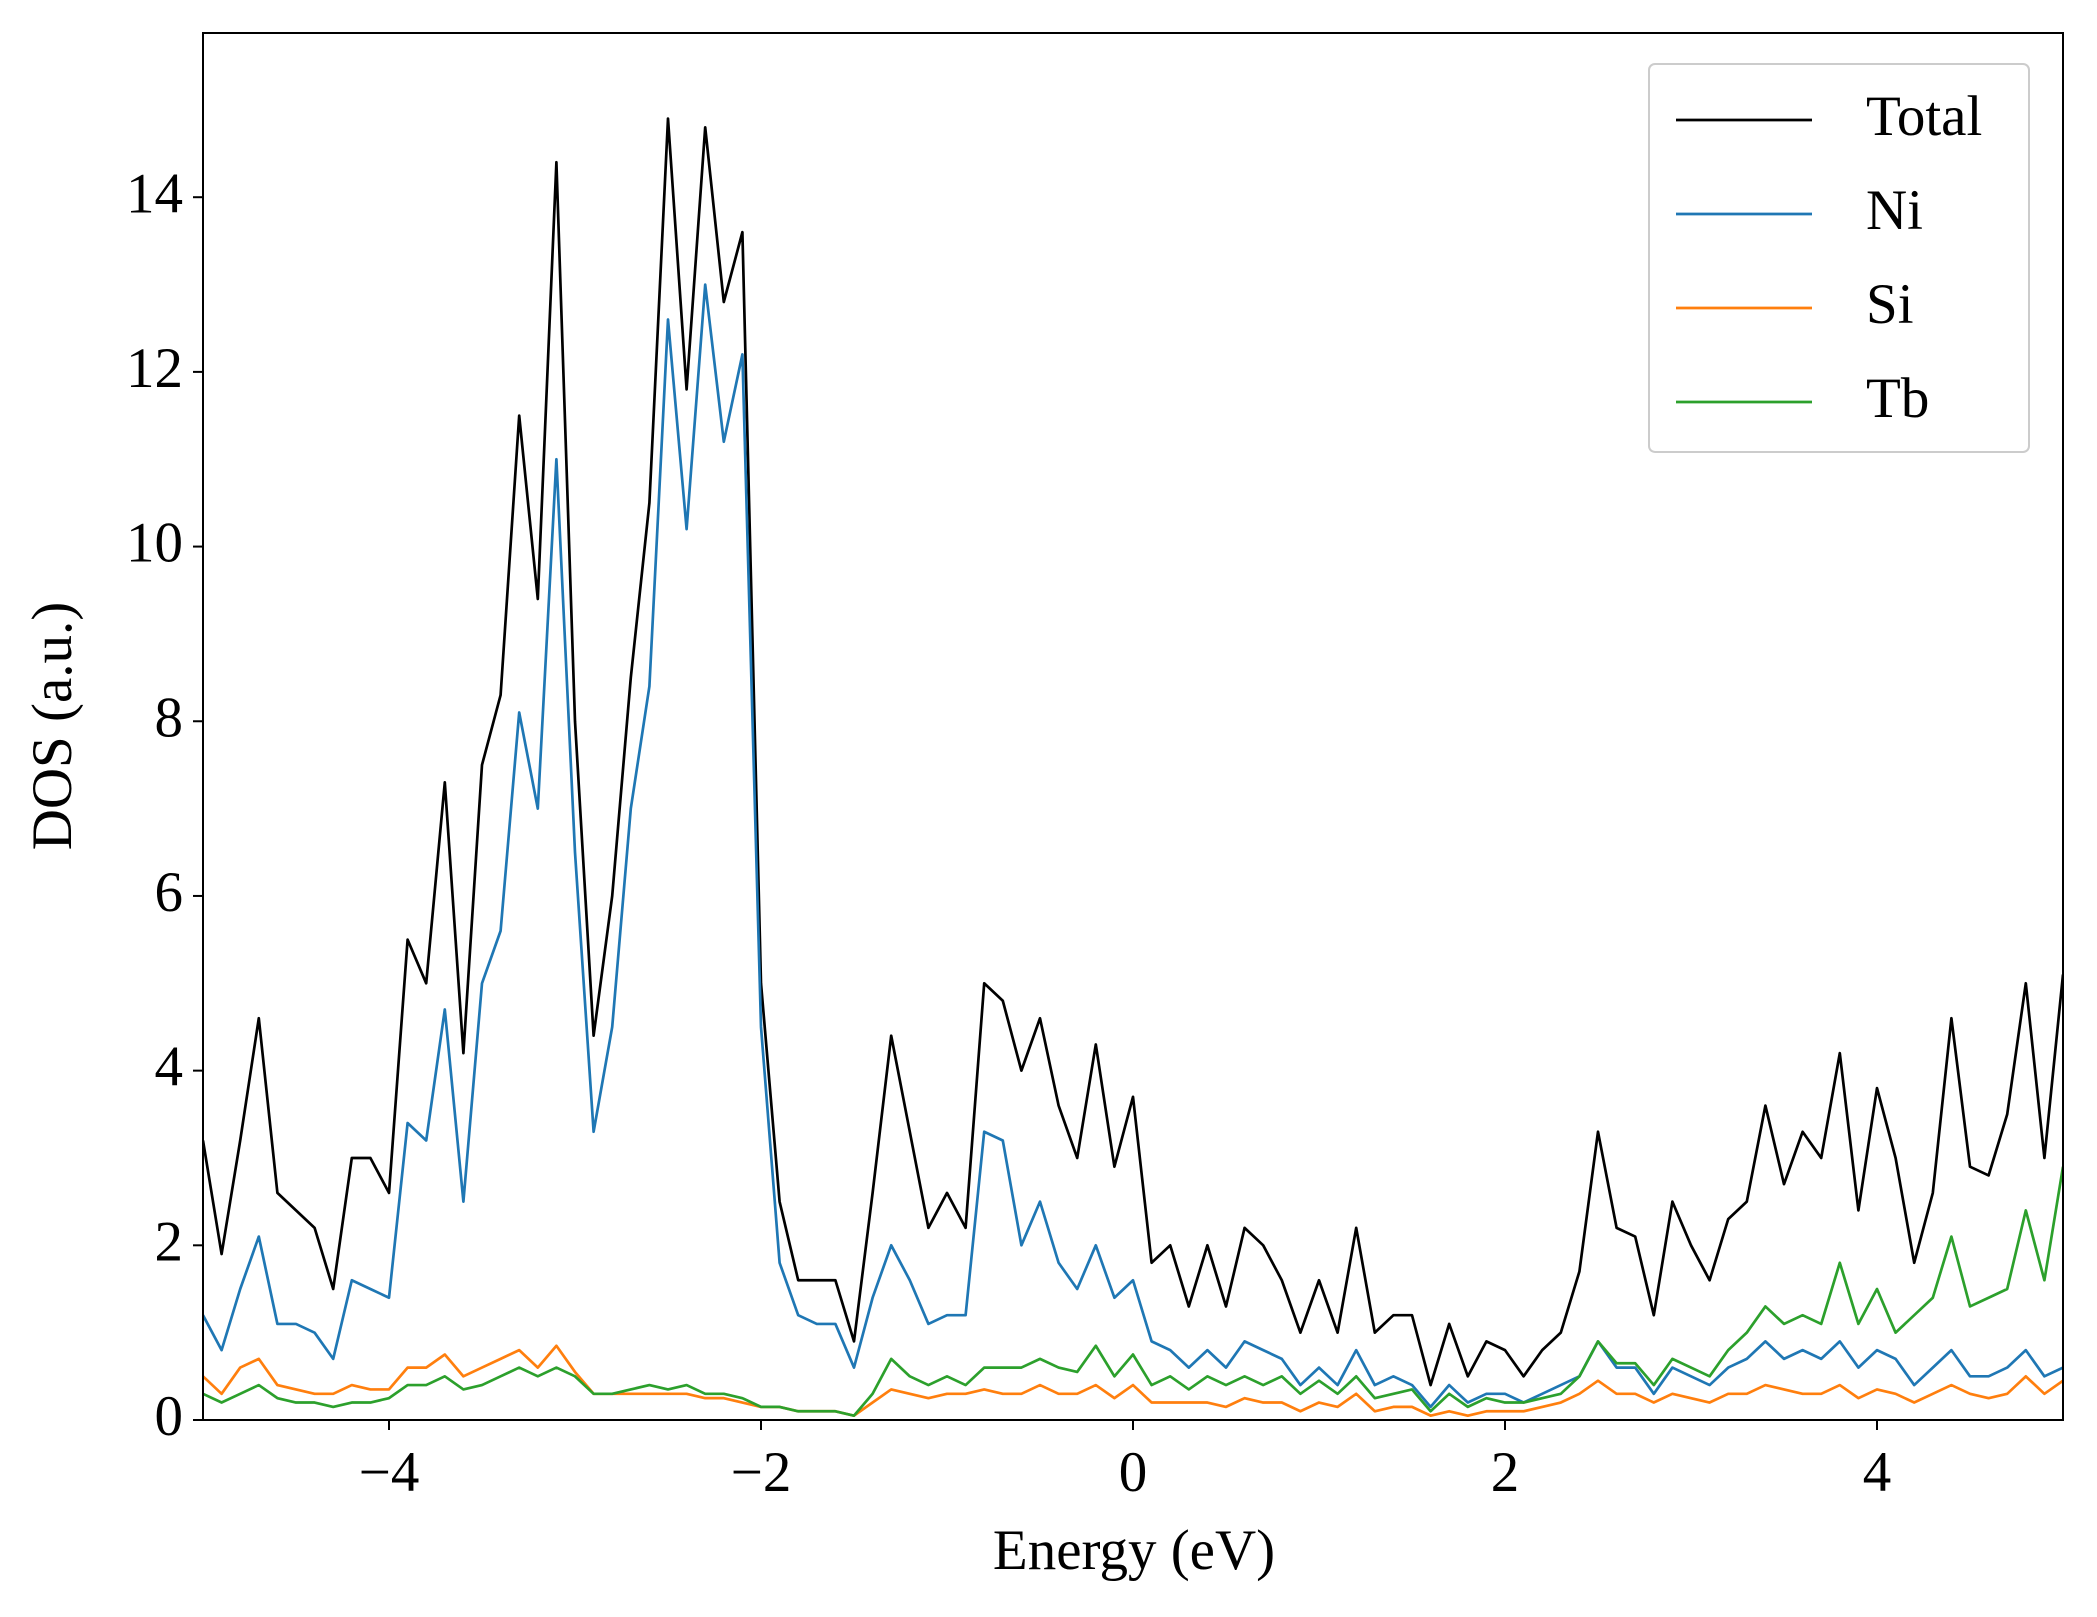 The width and height of the screenshot is (2097, 1617). Describe the element at coordinates (169, 892) in the screenshot. I see `y-tick-label: 6` at that location.